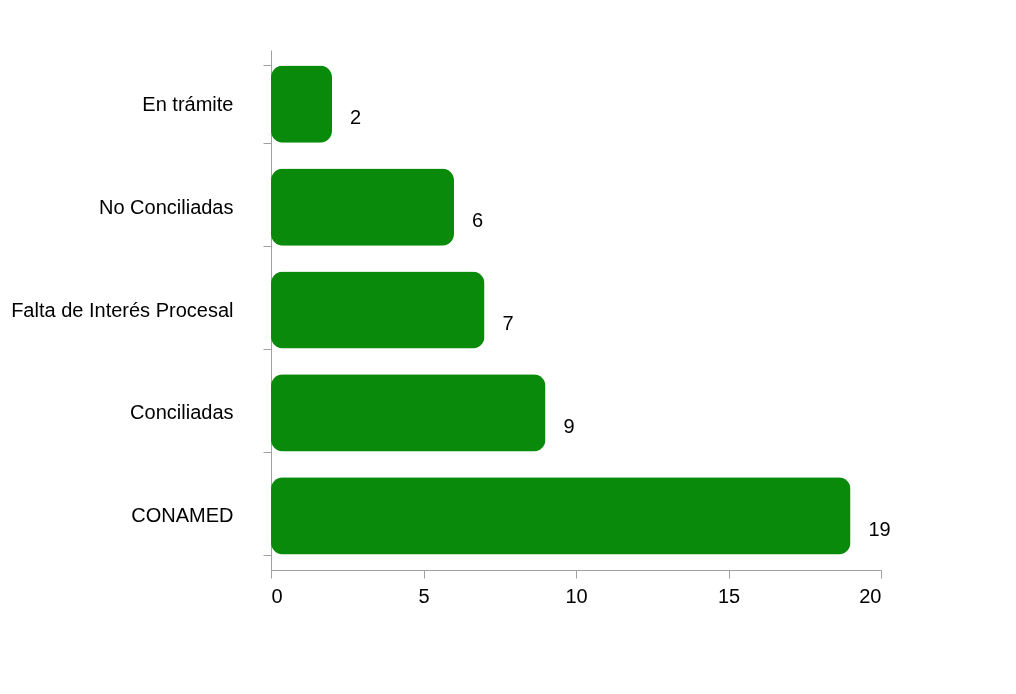 The image size is (1016, 694). Describe the element at coordinates (182, 412) in the screenshot. I see `y-tick-label: Conciliadas` at that location.